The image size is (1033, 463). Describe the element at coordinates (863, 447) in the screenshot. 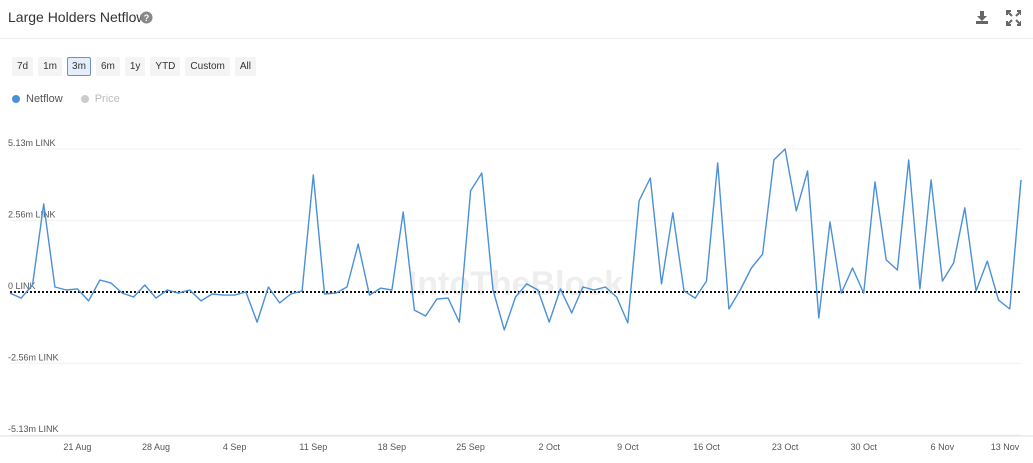

I see `x-tick-label: 30 Oct` at that location.